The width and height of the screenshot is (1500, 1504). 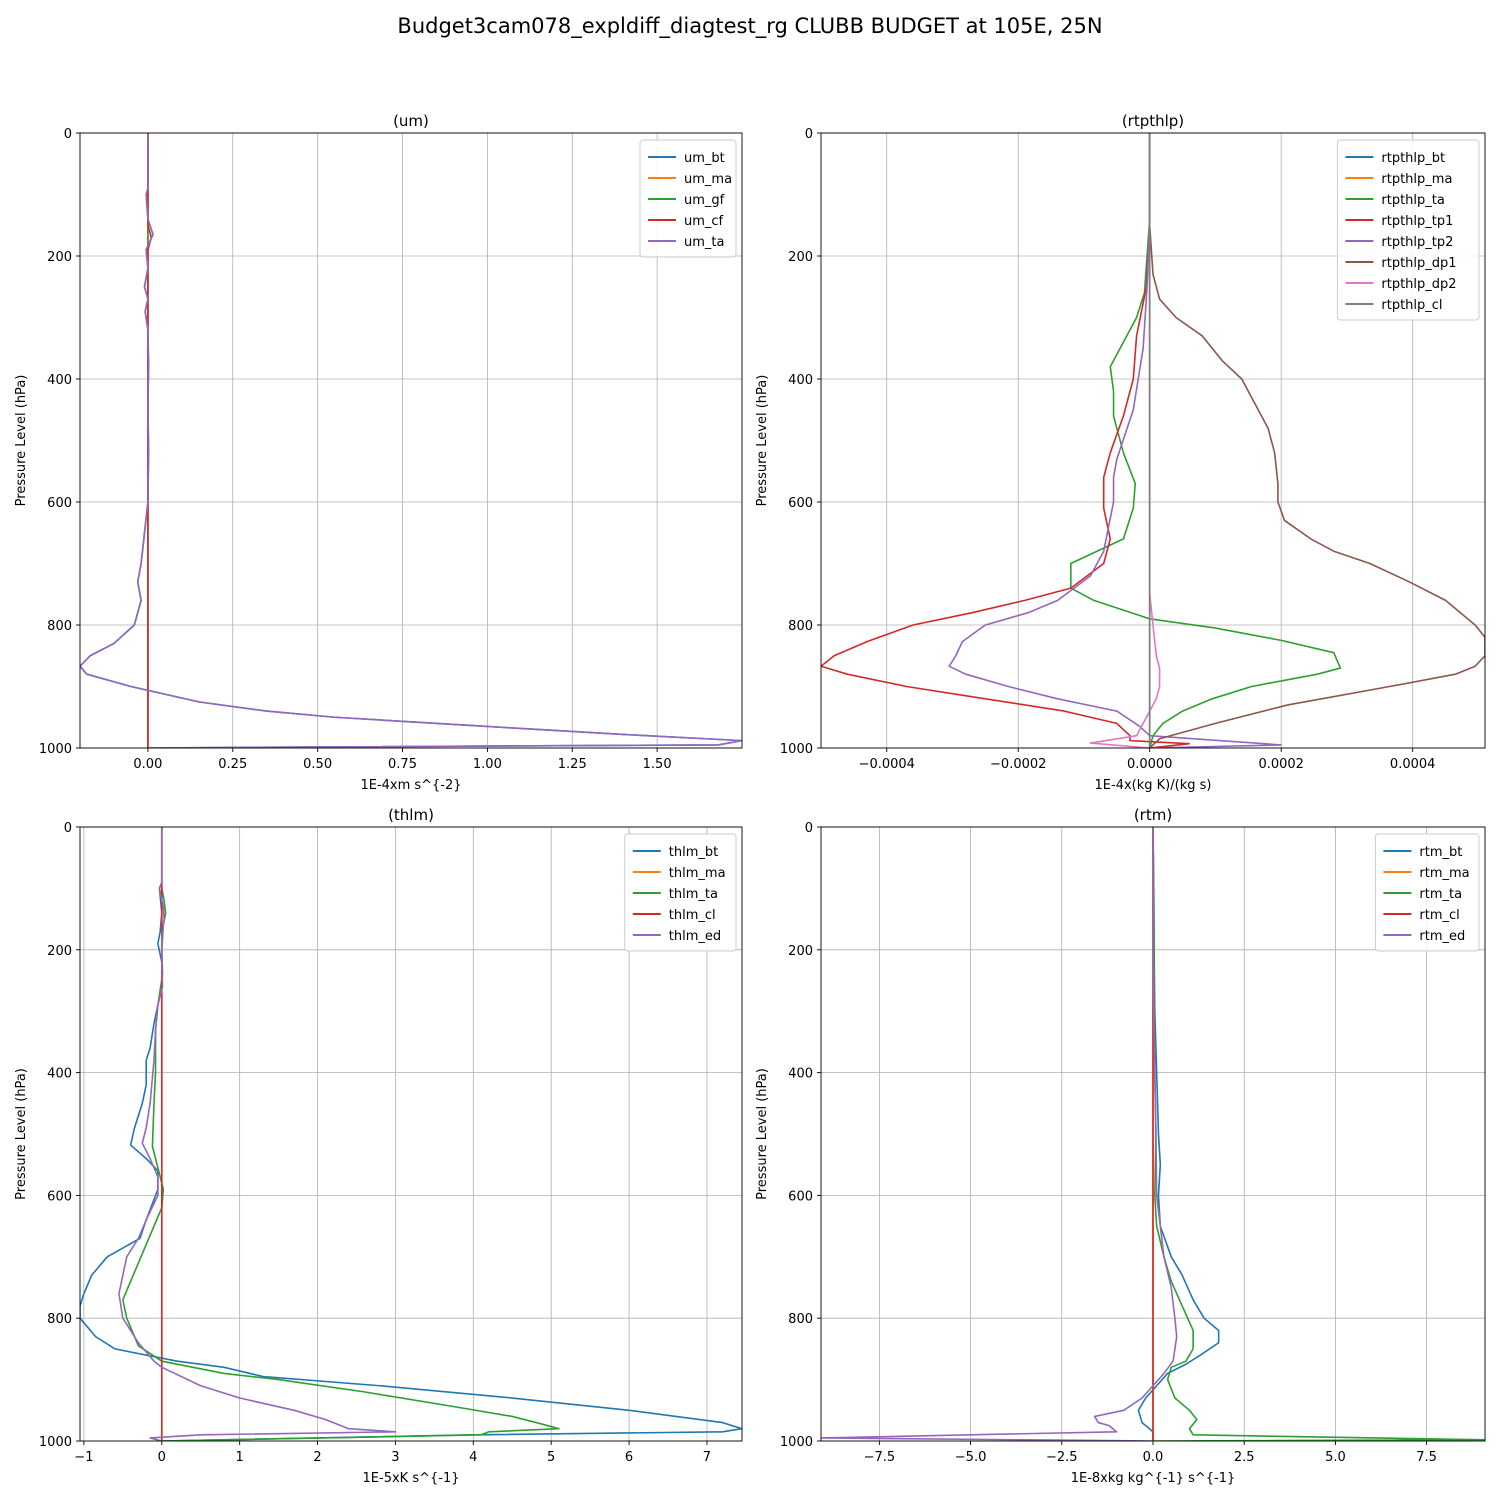 I want to click on x-tick-label: 0.00, so click(x=147, y=764).